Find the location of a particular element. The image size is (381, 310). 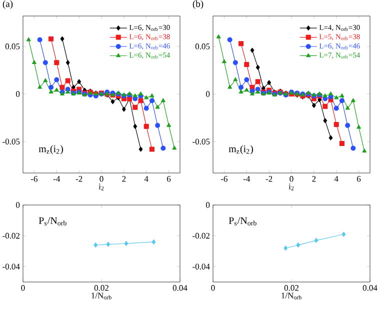

chart-title: (b) is located at coordinates (198, 4).